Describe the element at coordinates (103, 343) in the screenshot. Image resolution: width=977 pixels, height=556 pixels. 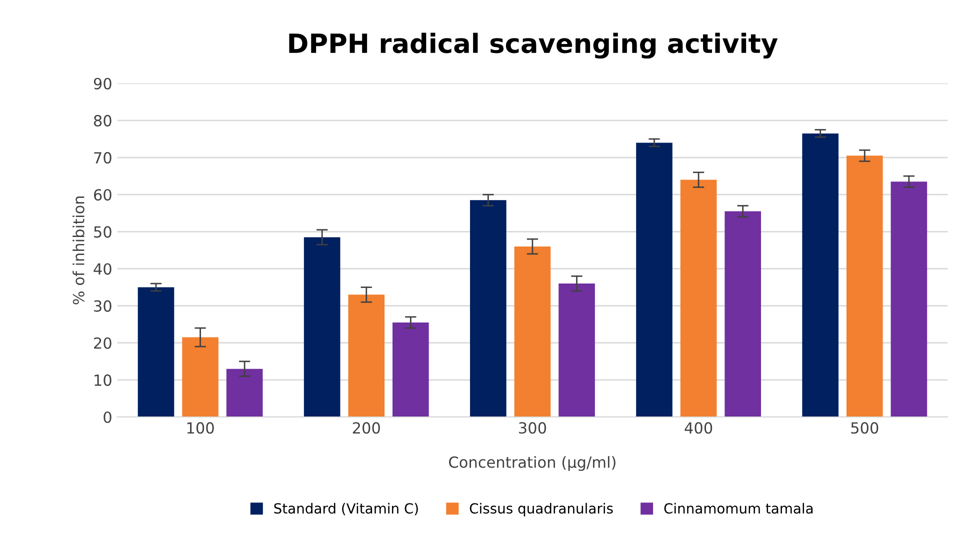
I see `y-tick-label: 20` at that location.